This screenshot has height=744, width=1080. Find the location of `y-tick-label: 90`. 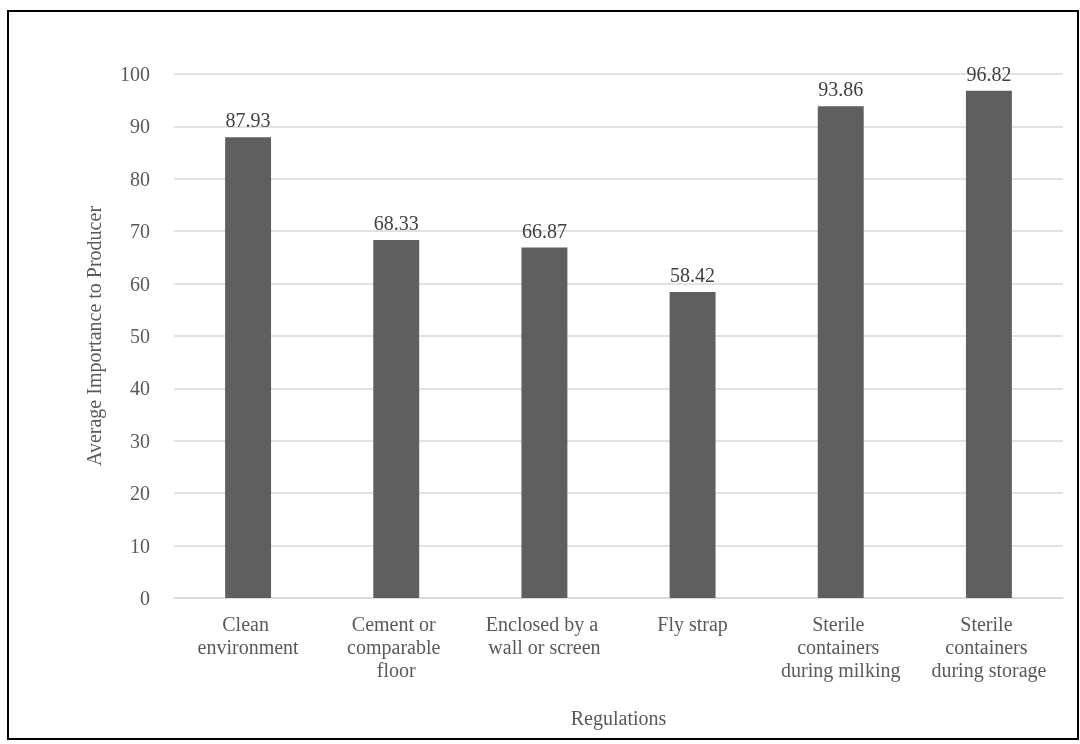

y-tick-label: 90 is located at coordinates (140, 126).